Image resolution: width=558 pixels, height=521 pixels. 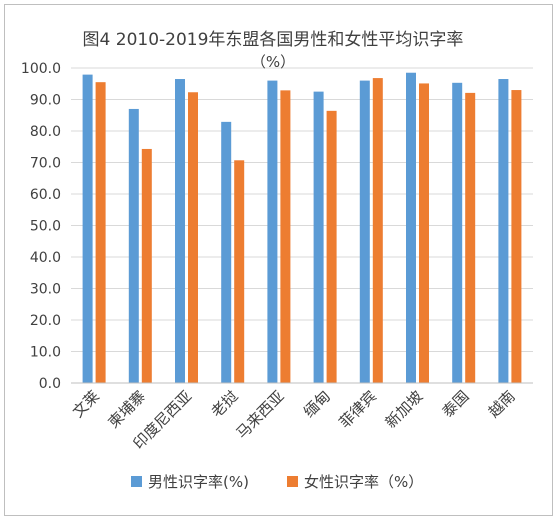 I want to click on chart-subtitle: （%）, so click(x=273, y=62).